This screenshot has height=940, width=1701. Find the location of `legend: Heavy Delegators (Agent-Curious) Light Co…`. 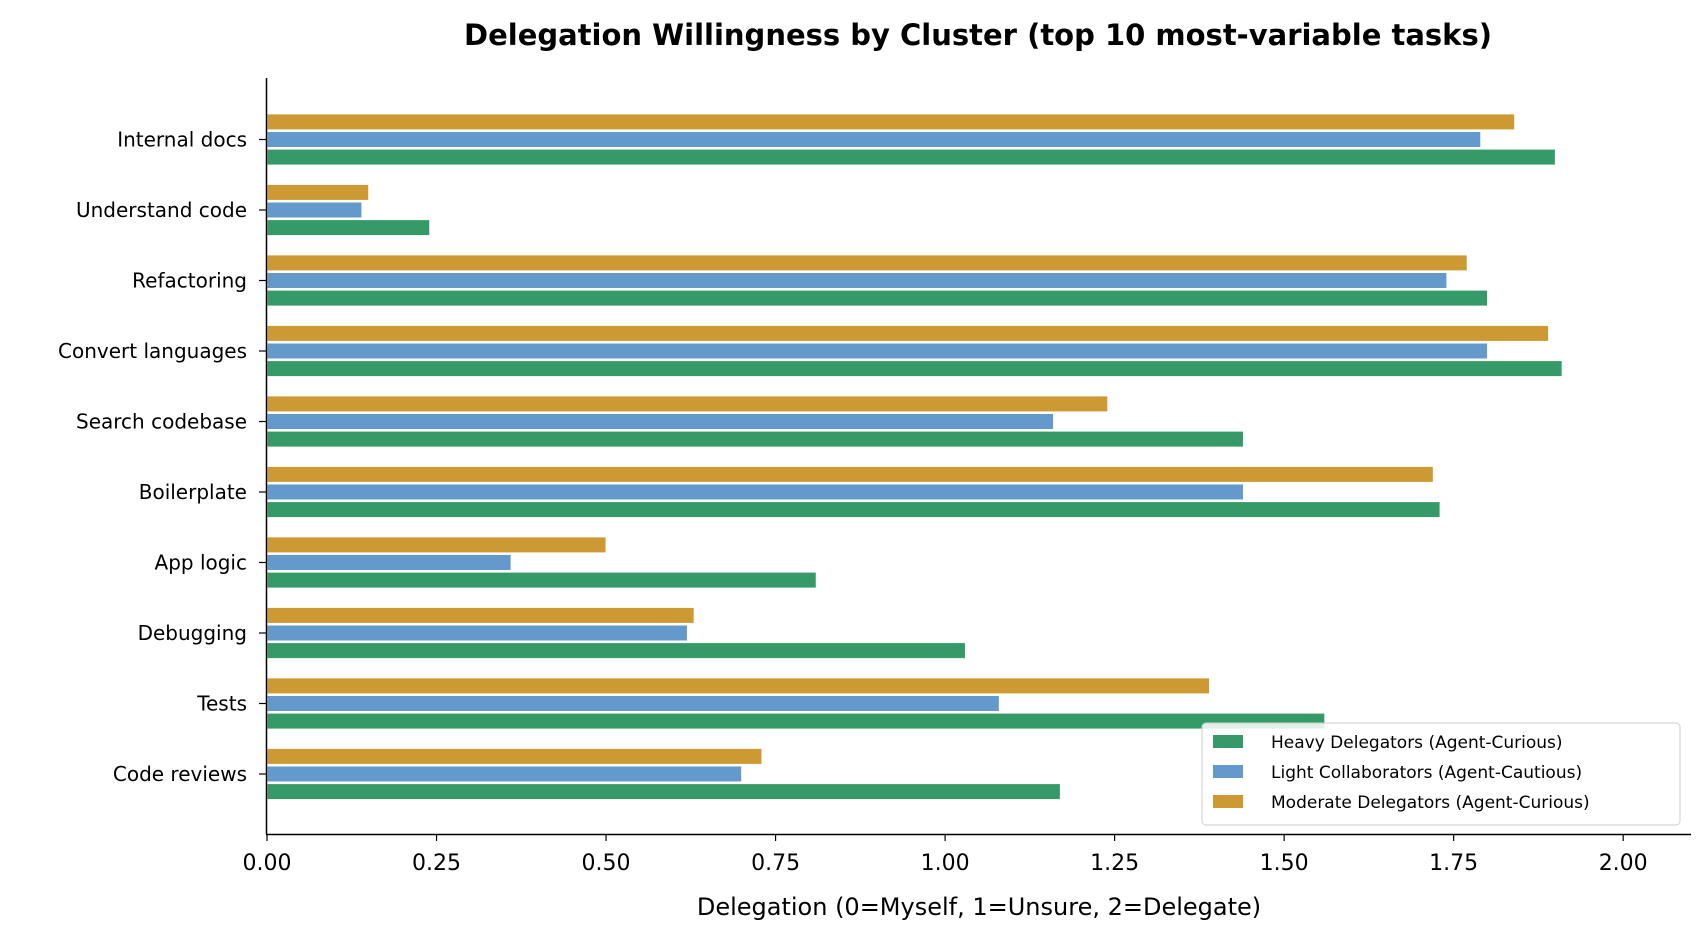

legend: Heavy Delegators (Agent-Curious) Light Co… is located at coordinates (1441, 774).